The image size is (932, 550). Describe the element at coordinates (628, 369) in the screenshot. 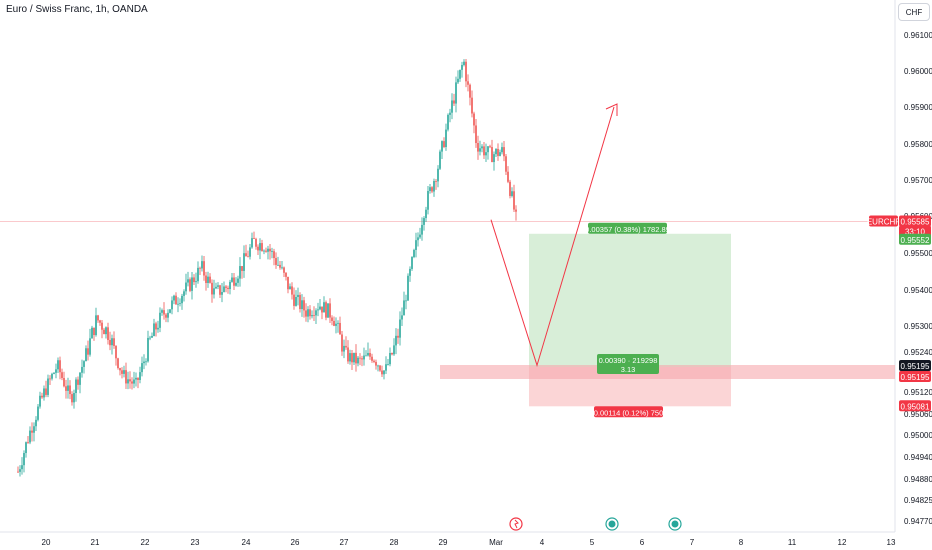

I see `entry-label-text: 3.13` at that location.